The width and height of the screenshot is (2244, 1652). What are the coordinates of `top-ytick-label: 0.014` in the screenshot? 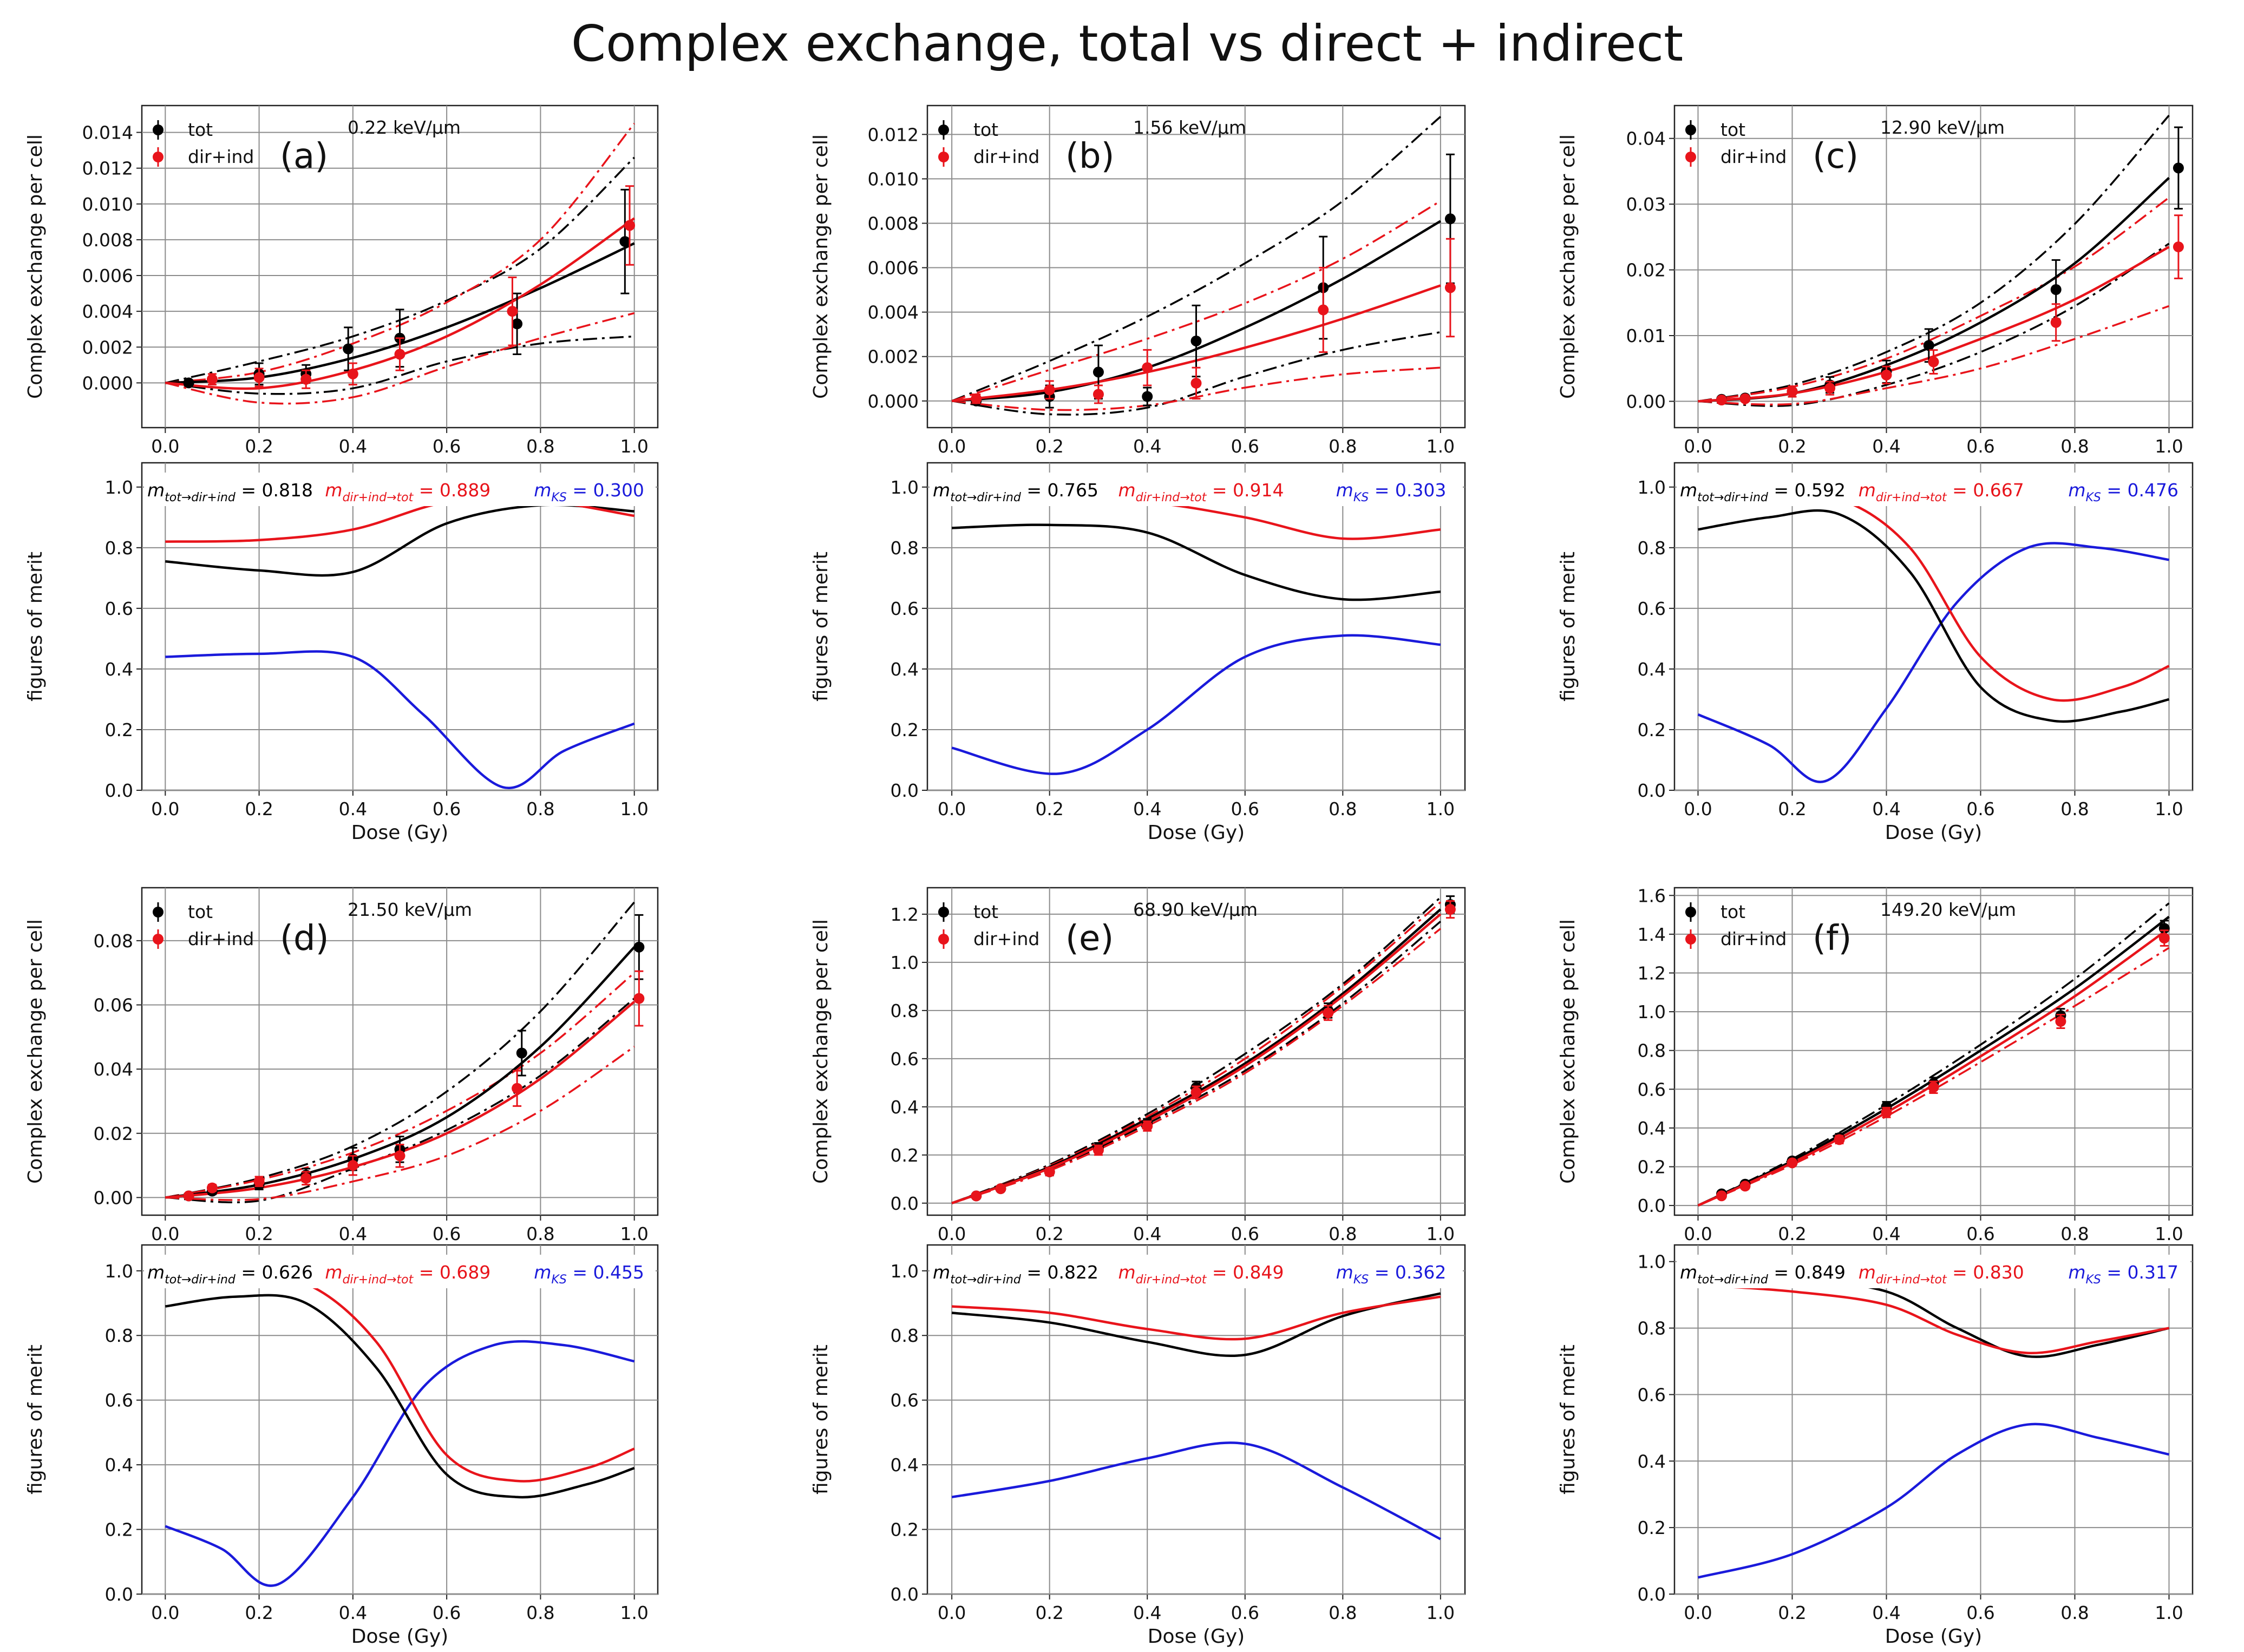 It's located at (107, 132).